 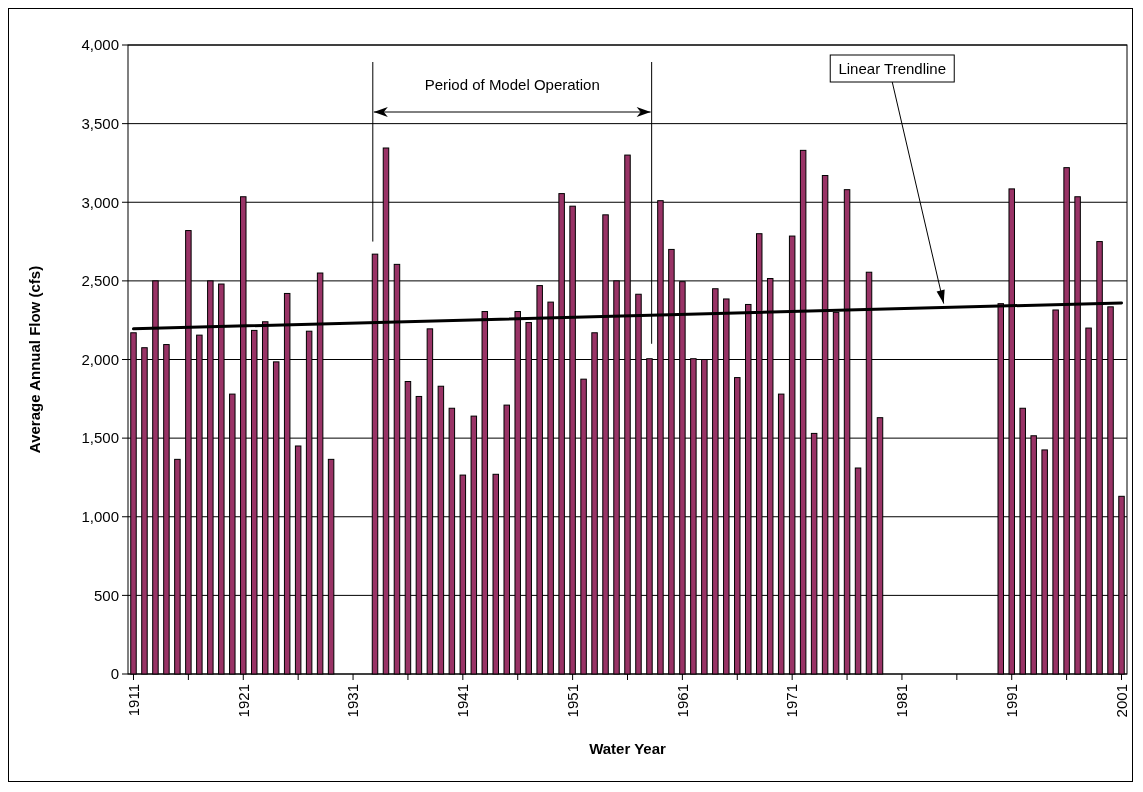 I want to click on x-tick-label: 1941, so click(x=463, y=701).